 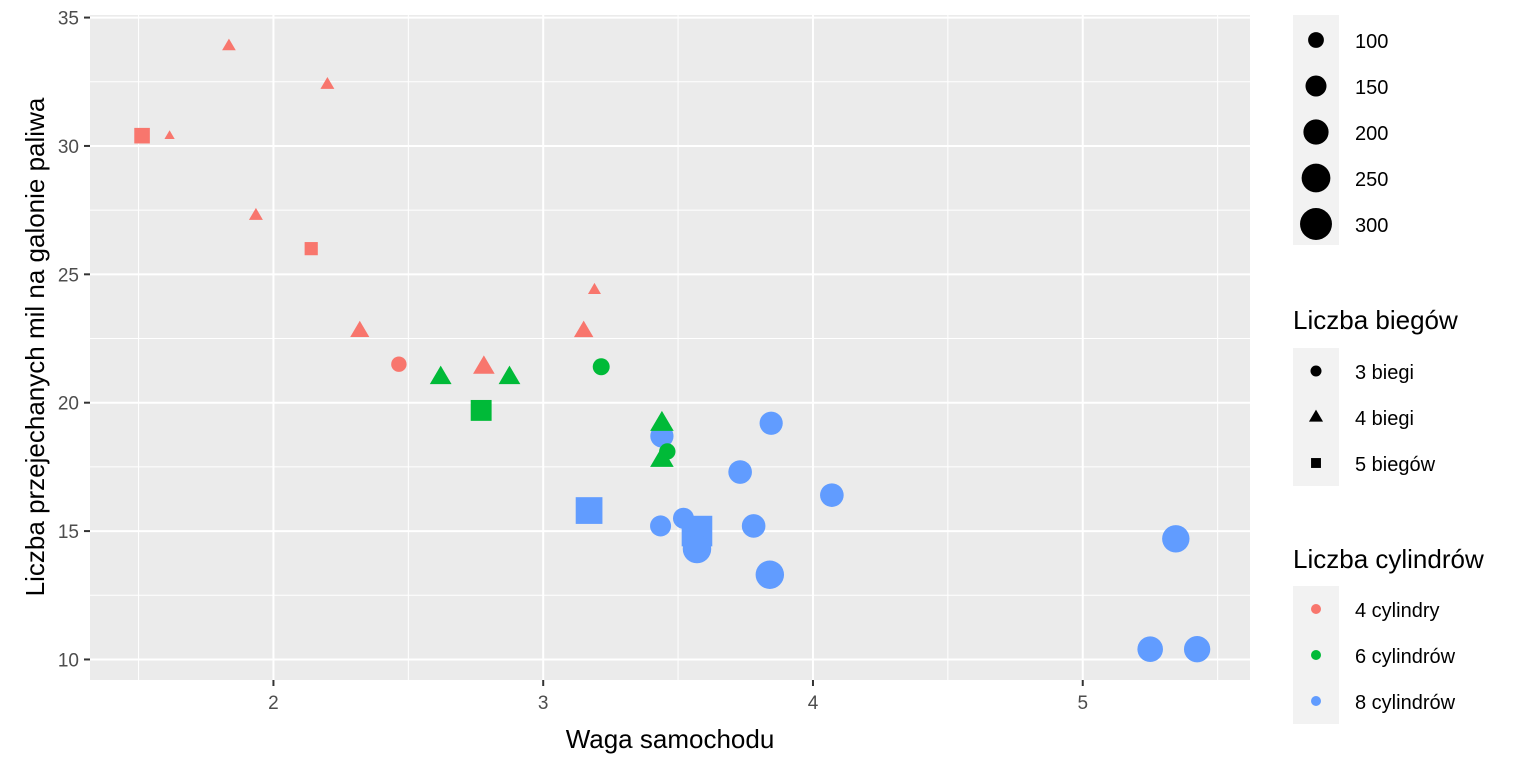 I want to click on legend-color: 4 cylindry 6 cylindrów 8 cylindrów, so click(x=1374, y=655).